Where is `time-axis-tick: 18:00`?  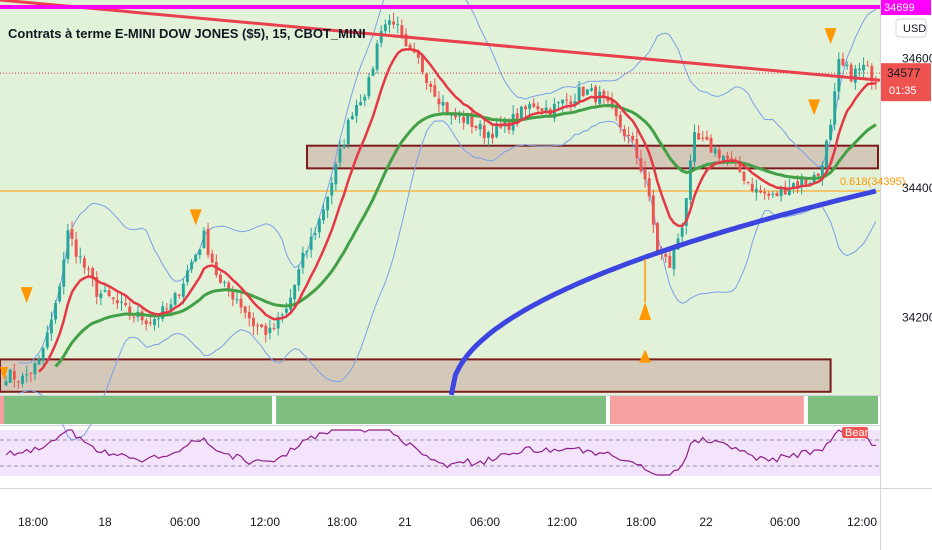
time-axis-tick: 18:00 is located at coordinates (641, 522).